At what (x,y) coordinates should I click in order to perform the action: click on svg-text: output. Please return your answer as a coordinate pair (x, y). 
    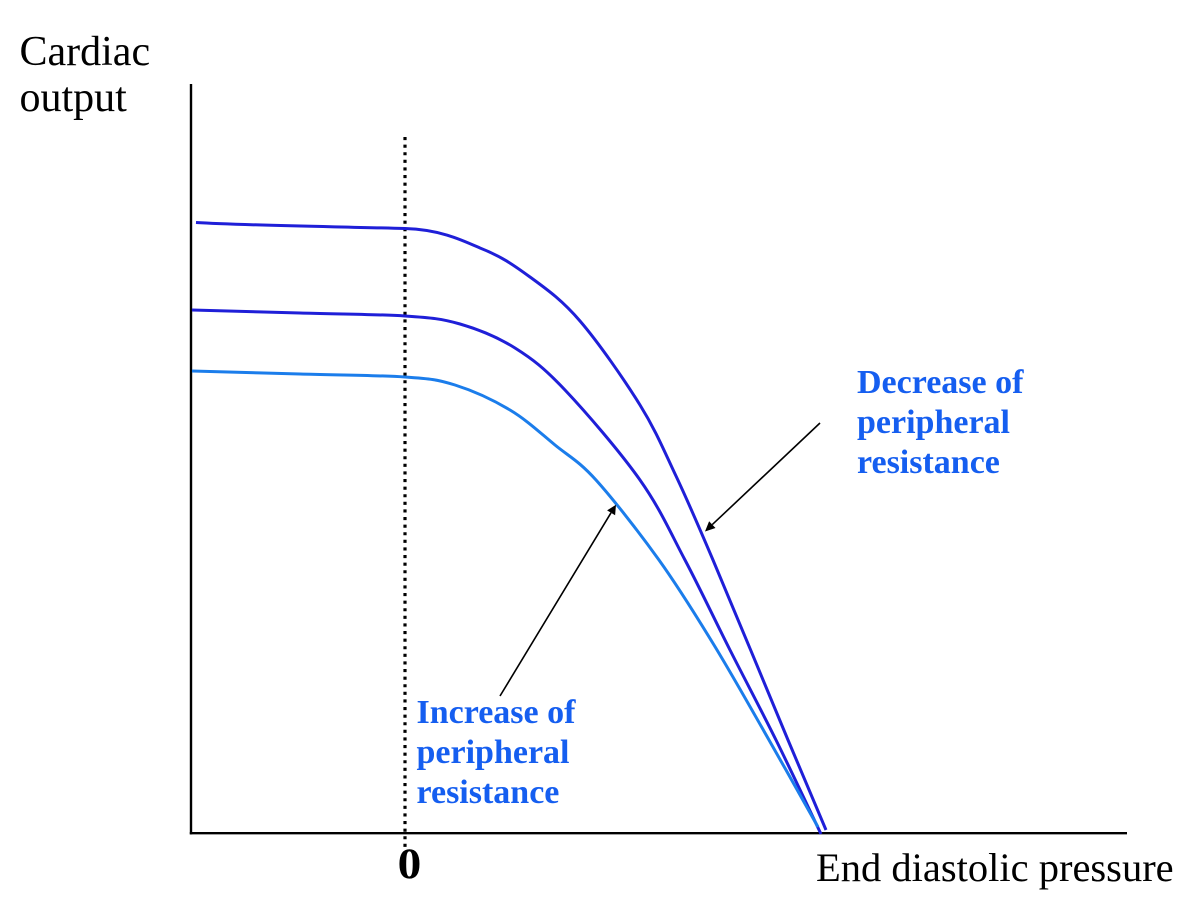
    Looking at the image, I should click on (74, 98).